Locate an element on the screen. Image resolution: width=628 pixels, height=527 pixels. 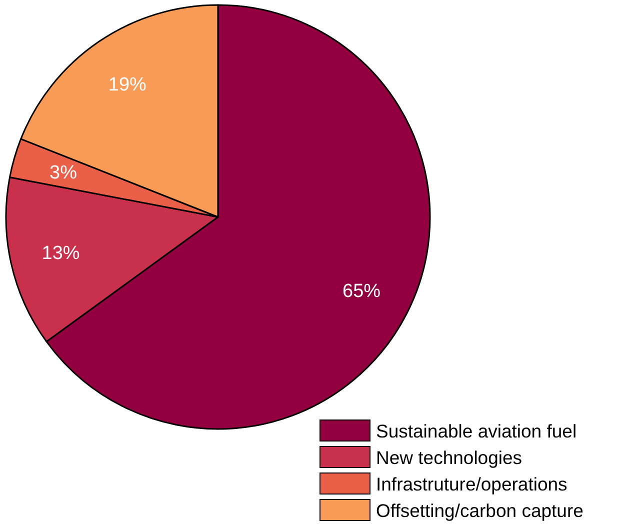
data-label: 19% is located at coordinates (127, 85).